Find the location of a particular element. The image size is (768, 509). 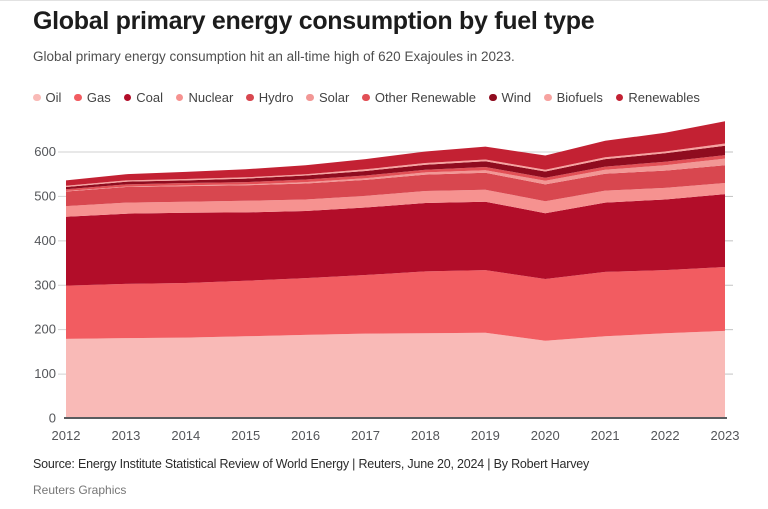

y-tick-label-200: 200 is located at coordinates (45, 329).